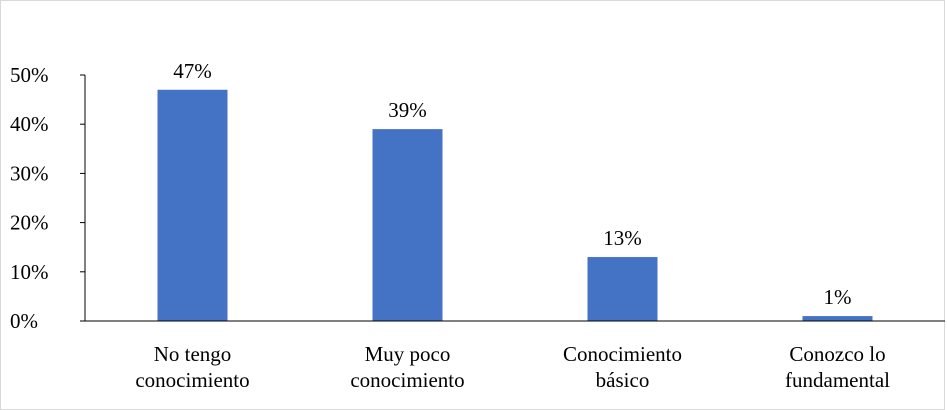  Describe the element at coordinates (622, 238) in the screenshot. I see `data-label: 13%` at that location.